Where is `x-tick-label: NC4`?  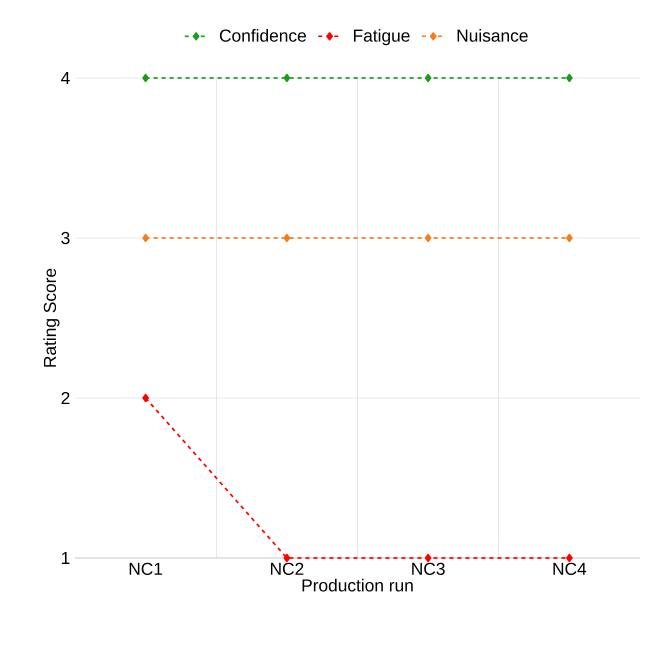 x-tick-label: NC4 is located at coordinates (569, 568).